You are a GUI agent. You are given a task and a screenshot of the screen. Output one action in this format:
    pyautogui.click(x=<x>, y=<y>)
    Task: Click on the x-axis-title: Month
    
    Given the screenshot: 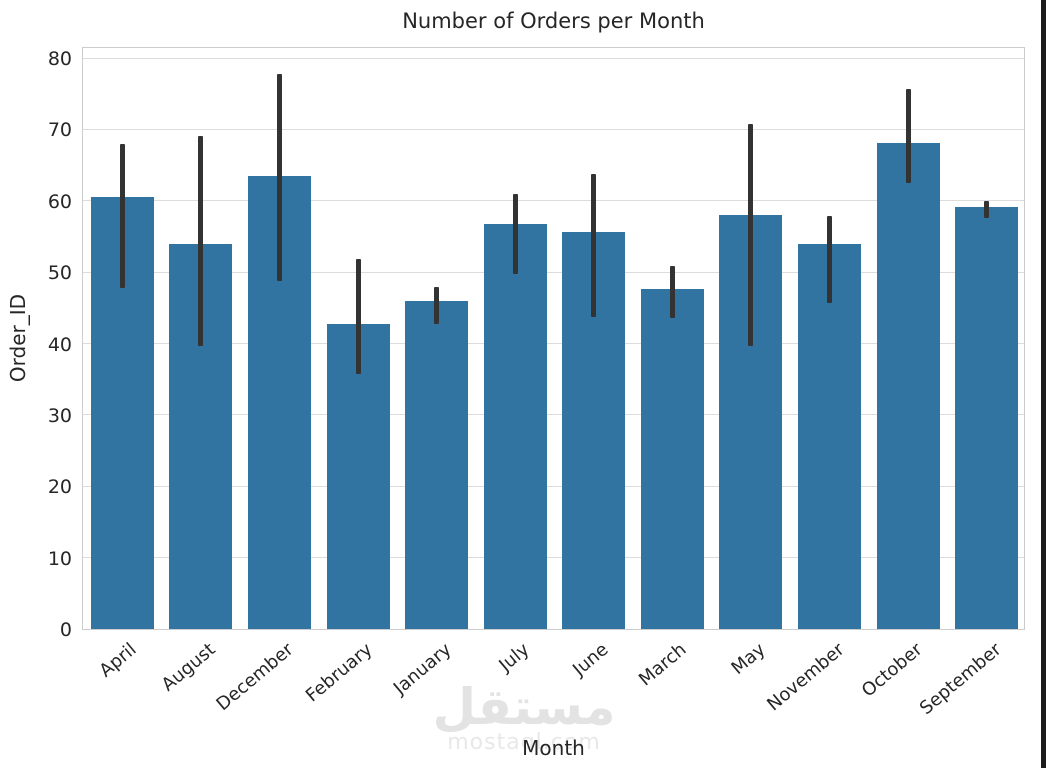 What is the action you would take?
    pyautogui.click(x=553, y=748)
    